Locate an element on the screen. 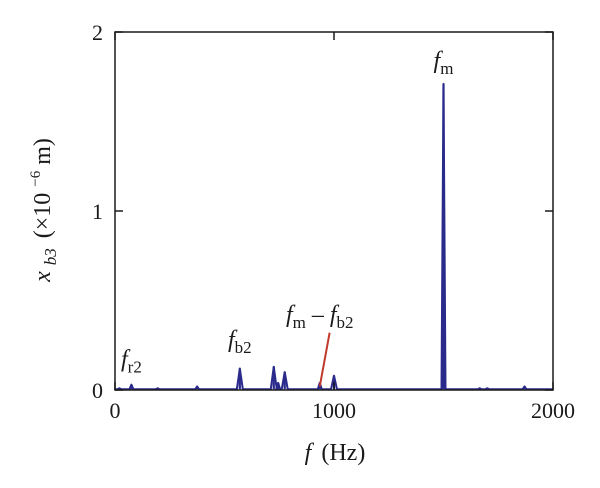  peak-annotation: fr2 is located at coordinates (131, 362).